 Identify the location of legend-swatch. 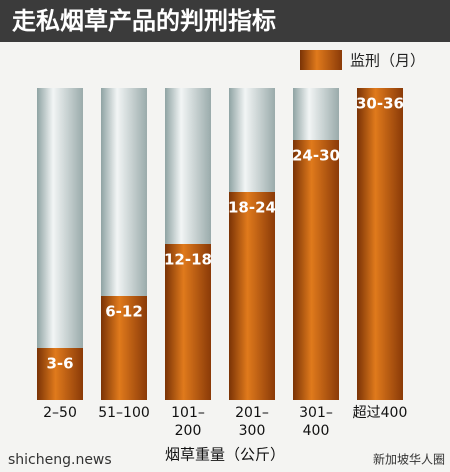
(321, 60).